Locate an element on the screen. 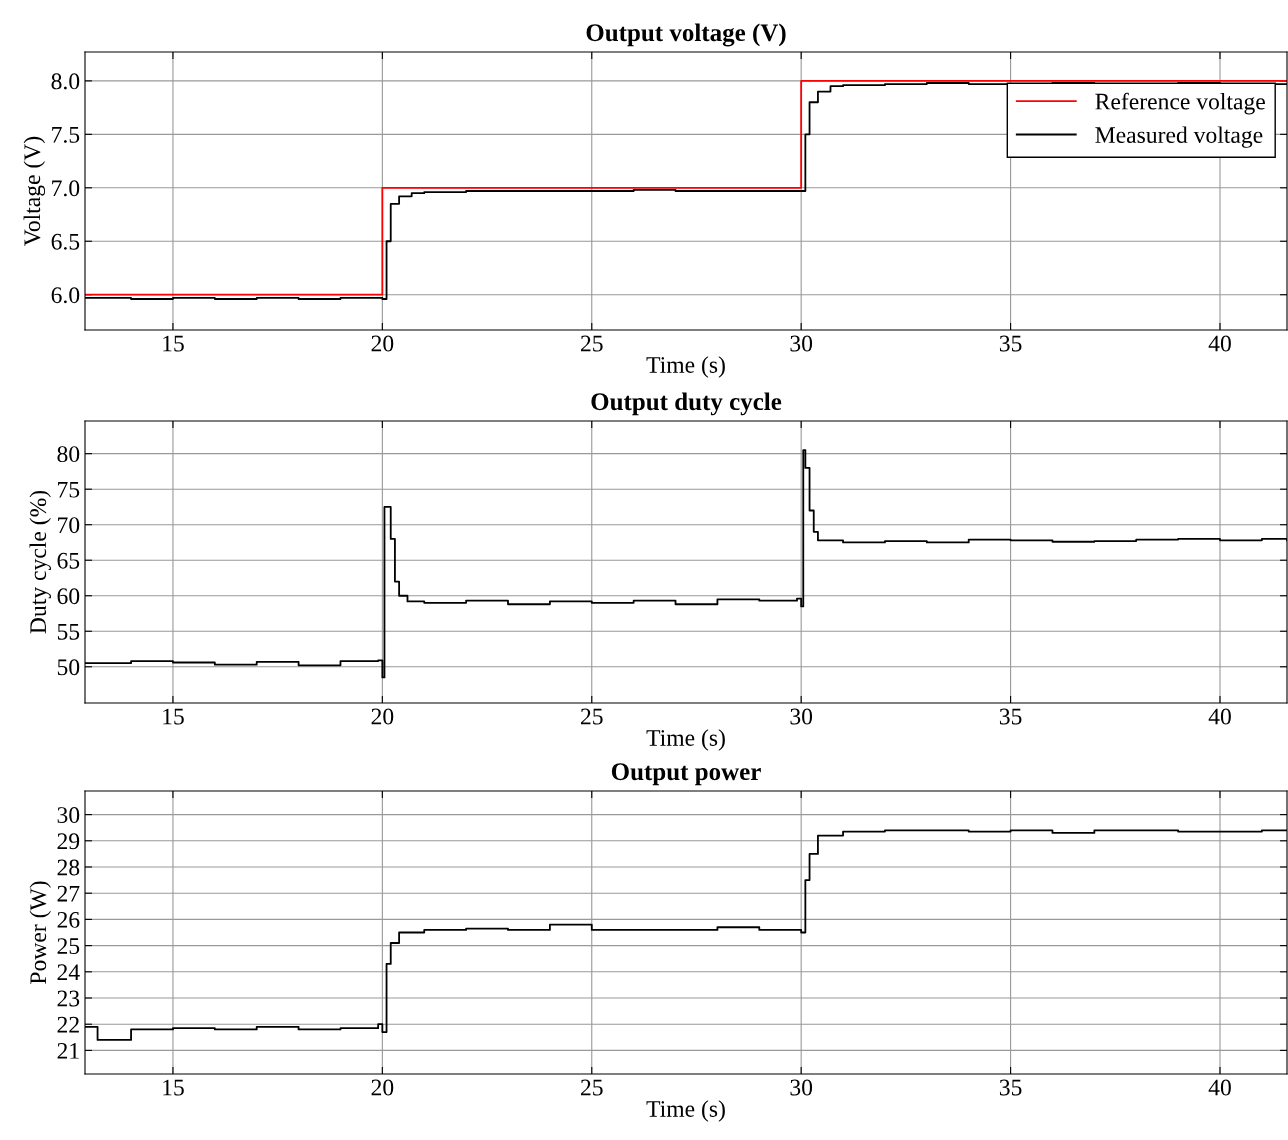 This screenshot has height=1140, width=1288. y-tick-label: 7.0 is located at coordinates (66, 188).